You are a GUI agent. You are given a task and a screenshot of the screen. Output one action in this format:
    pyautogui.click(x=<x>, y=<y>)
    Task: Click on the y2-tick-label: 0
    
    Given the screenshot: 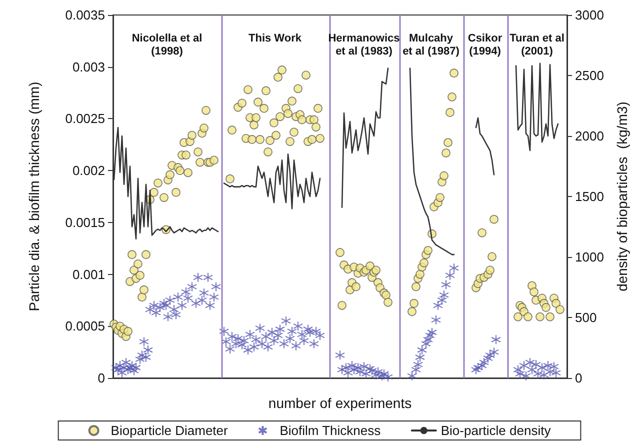 What is the action you would take?
    pyautogui.click(x=578, y=378)
    